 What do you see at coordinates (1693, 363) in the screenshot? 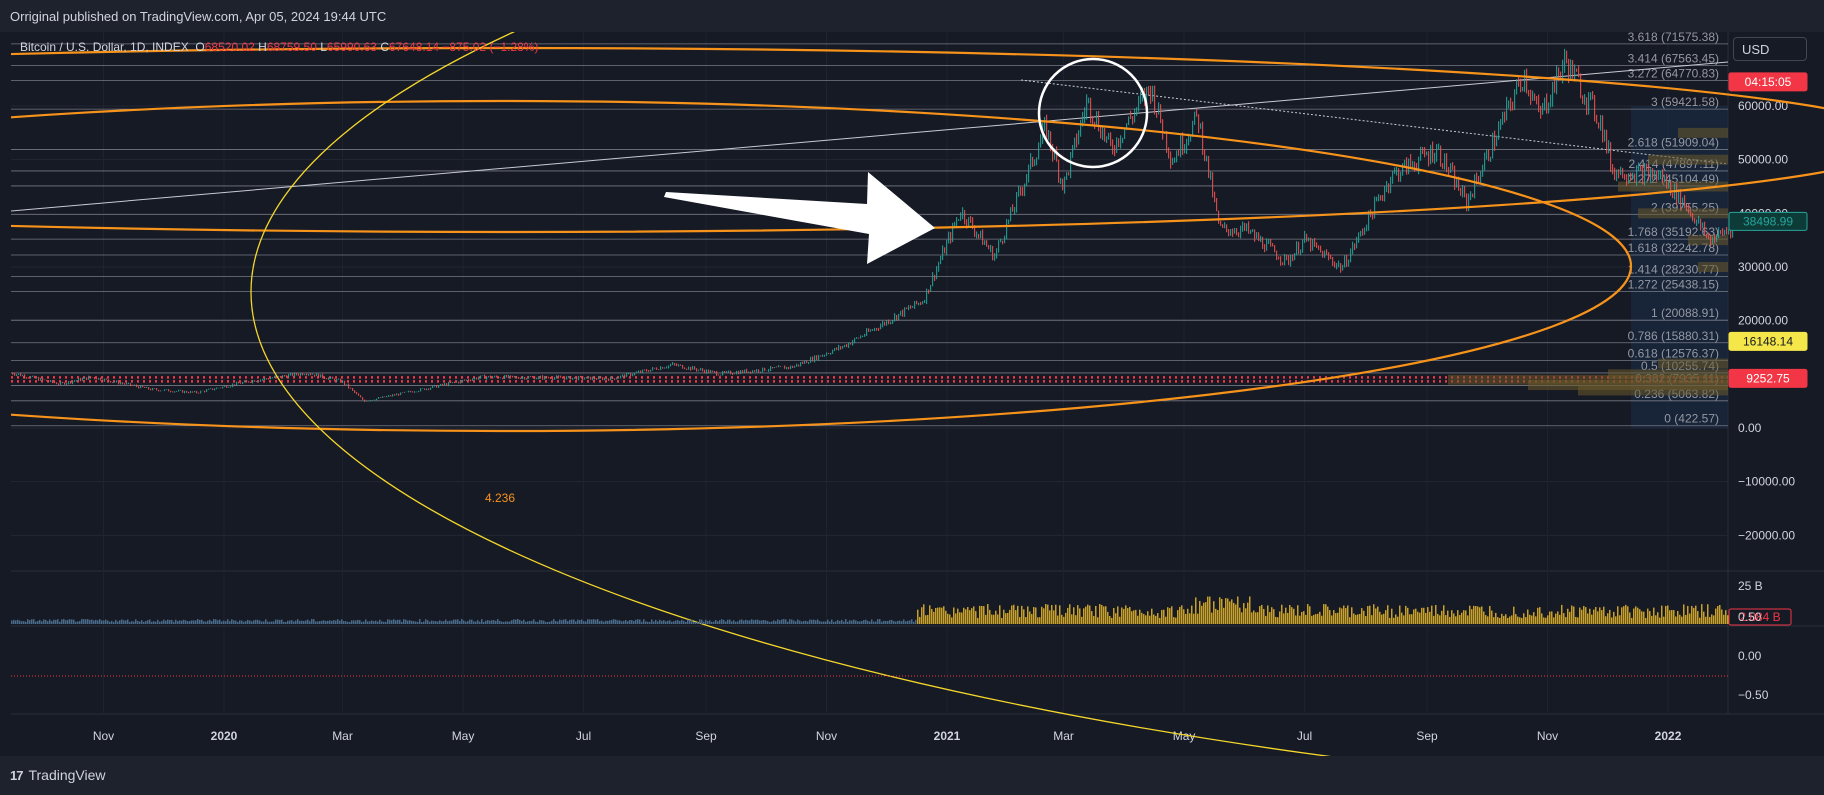
I see `volume-profile-bar` at bounding box center [1693, 363].